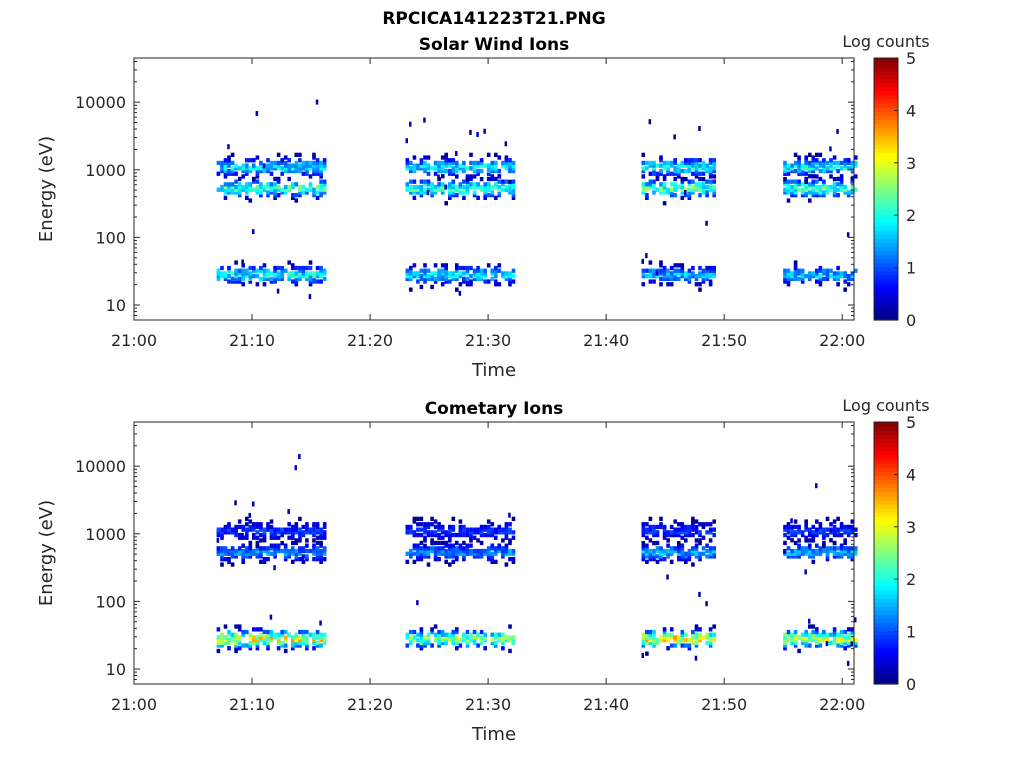 The image size is (1024, 768). What do you see at coordinates (46, 189) in the screenshot?
I see `y-axis-label: Energy (eV)` at bounding box center [46, 189].